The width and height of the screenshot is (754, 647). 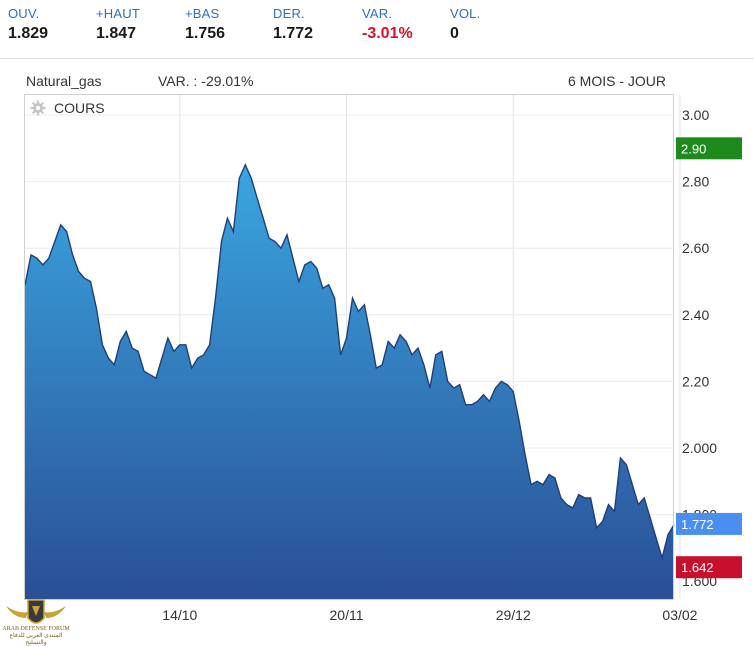 What do you see at coordinates (377, 13) in the screenshot?
I see `stat-label: VAR.` at bounding box center [377, 13].